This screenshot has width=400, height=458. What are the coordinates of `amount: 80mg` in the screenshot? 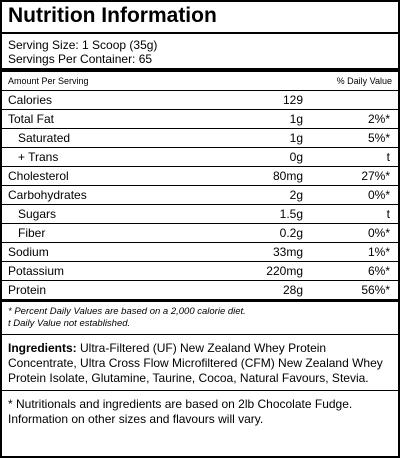 It's located at (287, 176).